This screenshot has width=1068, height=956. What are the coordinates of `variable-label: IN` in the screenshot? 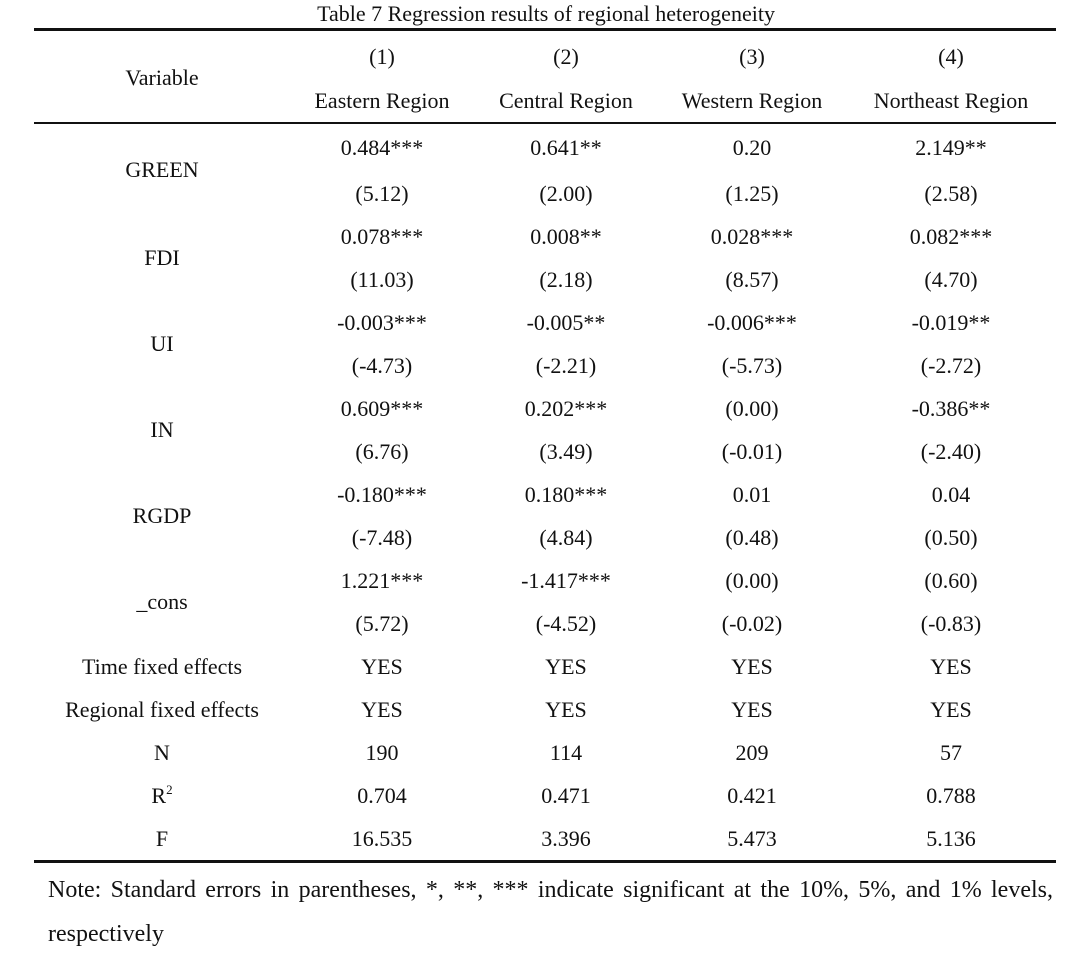 It's located at (162, 429).